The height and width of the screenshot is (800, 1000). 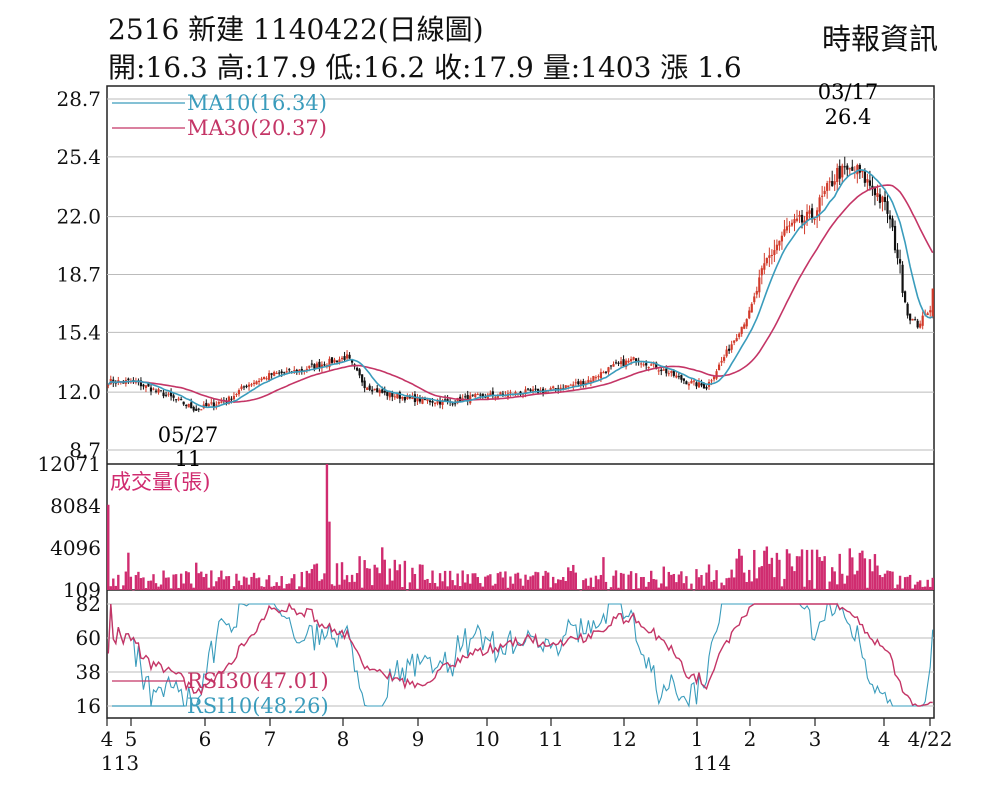 I want to click on chart-title: 2516 新建 1140422(日線圖), so click(x=296, y=29).